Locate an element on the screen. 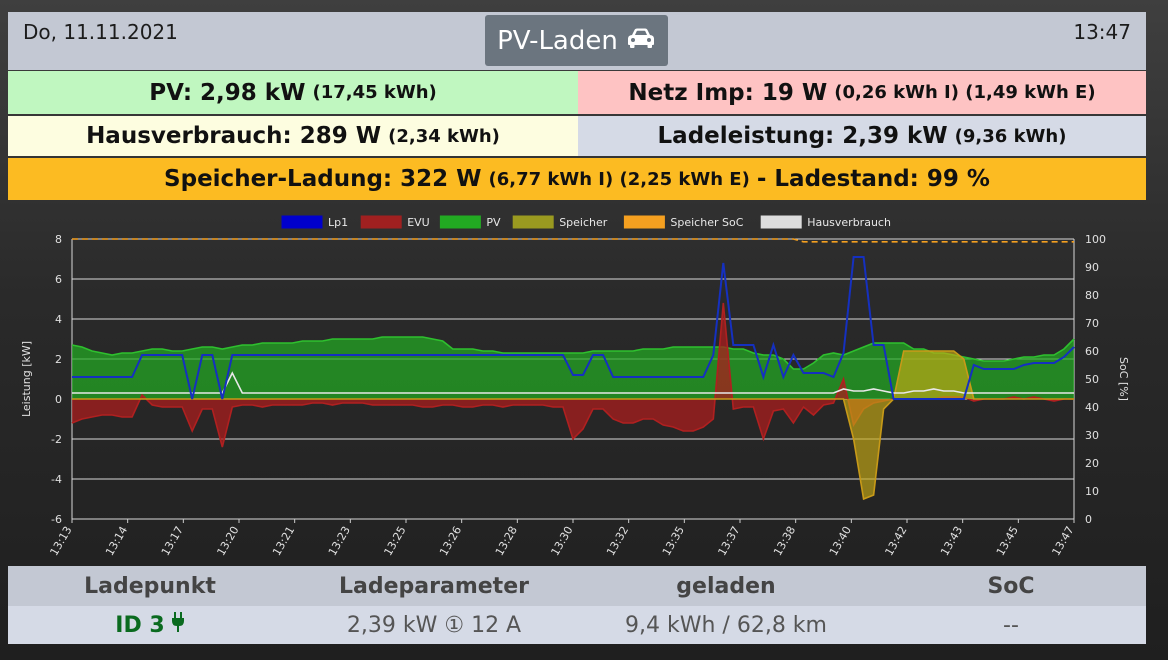 The width and height of the screenshot is (1168, 660). y2-tick-label: 40 is located at coordinates (1092, 407).